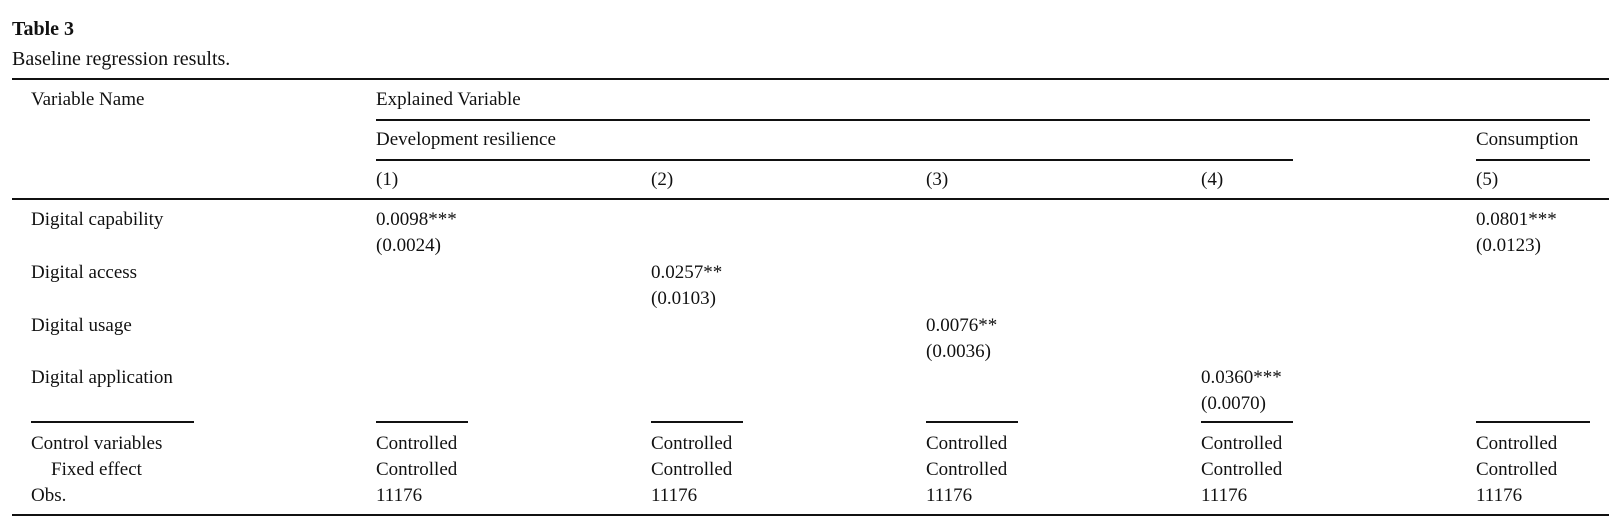  I want to click on column-header: (3), so click(937, 179).